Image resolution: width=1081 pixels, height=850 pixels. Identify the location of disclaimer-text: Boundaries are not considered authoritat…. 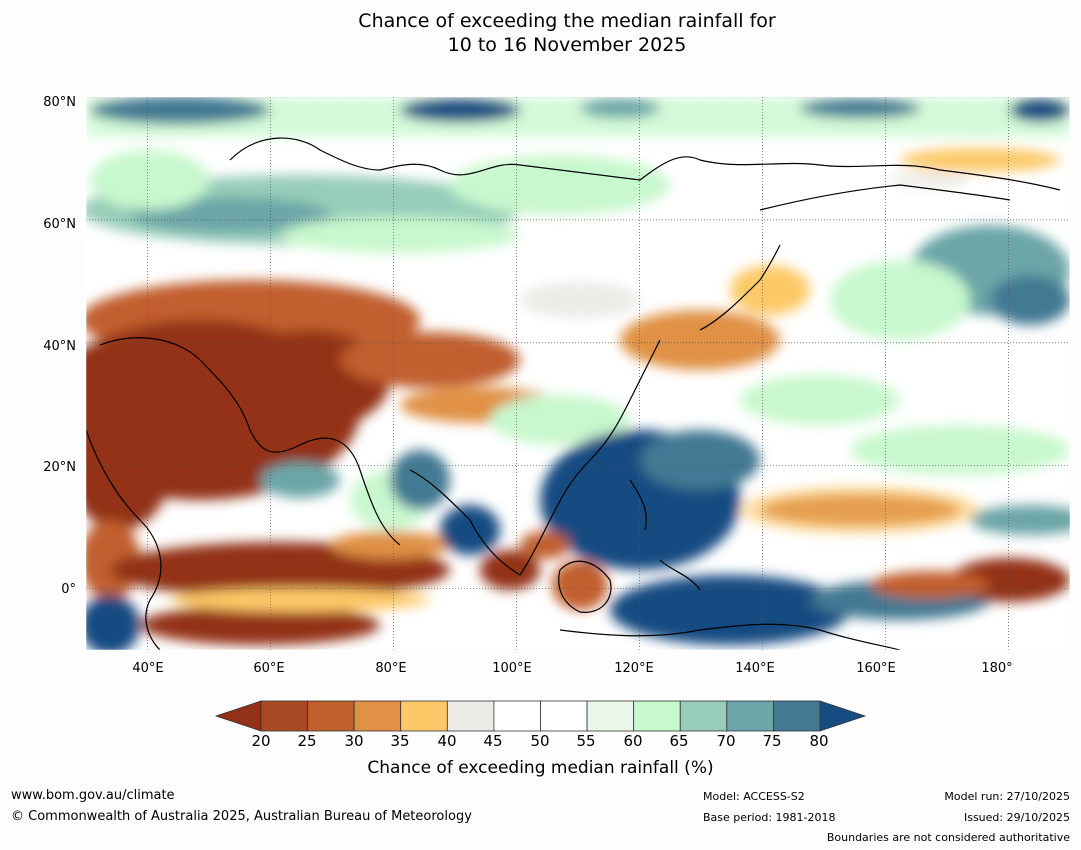
(948, 837).